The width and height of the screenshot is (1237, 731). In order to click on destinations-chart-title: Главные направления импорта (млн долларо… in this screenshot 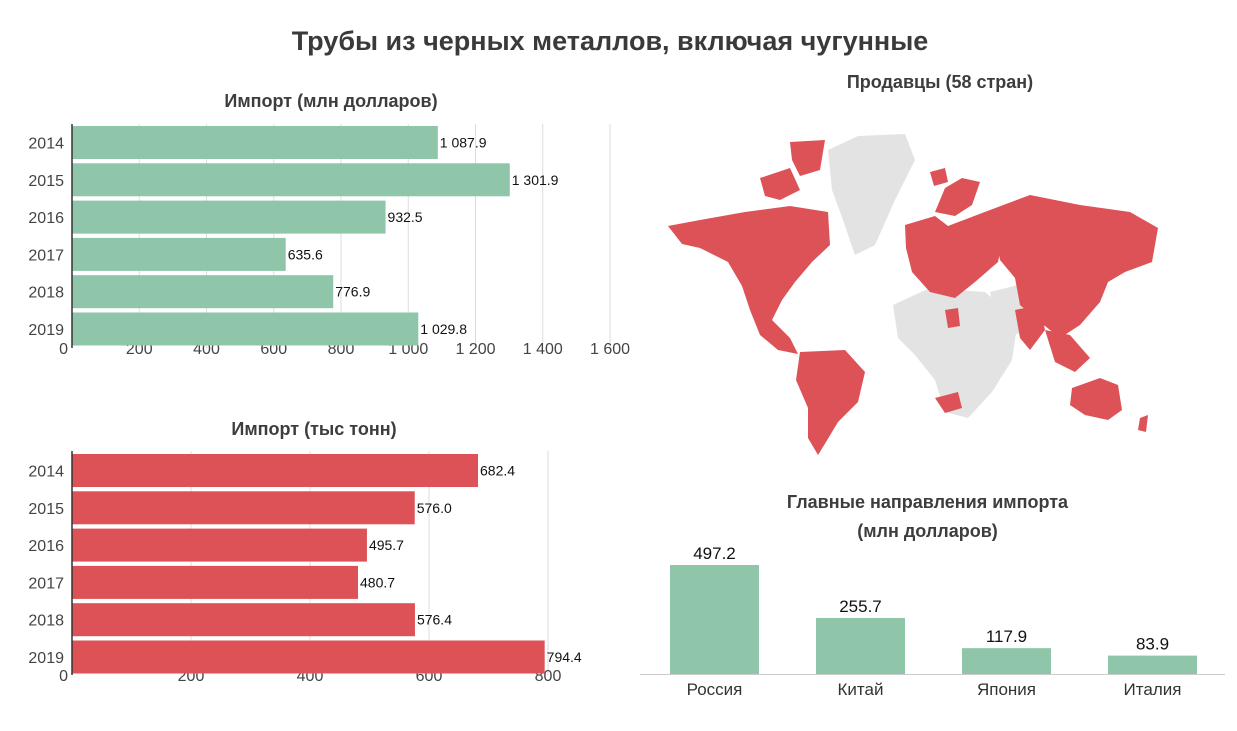, I will do `click(927, 517)`.